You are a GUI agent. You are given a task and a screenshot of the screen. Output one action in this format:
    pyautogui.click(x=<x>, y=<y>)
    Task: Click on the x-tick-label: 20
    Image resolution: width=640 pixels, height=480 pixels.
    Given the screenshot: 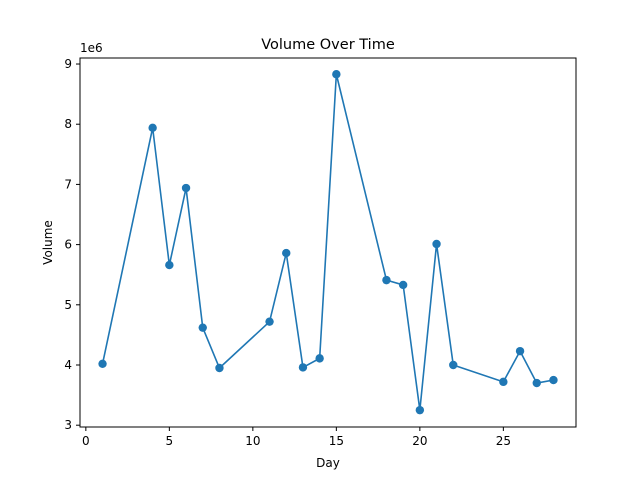 What is the action you would take?
    pyautogui.click(x=419, y=441)
    